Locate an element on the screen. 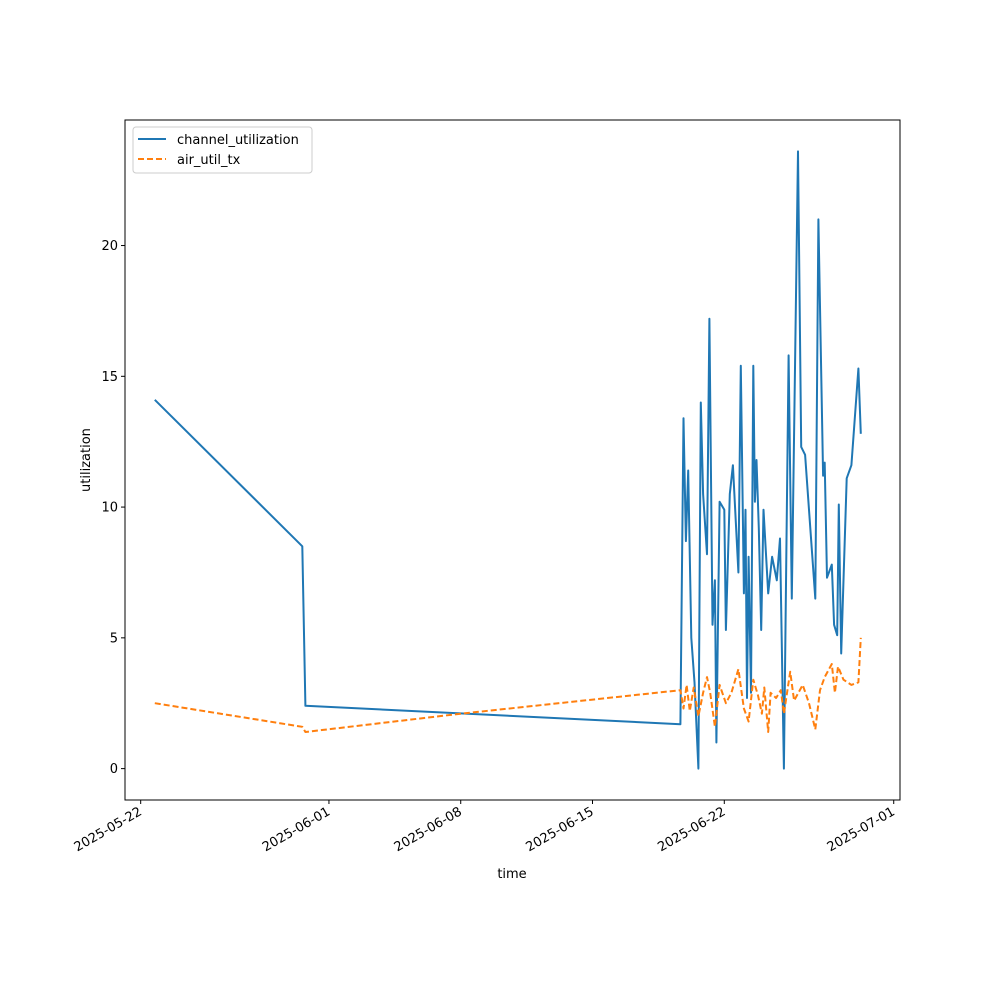 This screenshot has height=1004, width=1000. series-line-air-util-tx is located at coordinates (508, 685).